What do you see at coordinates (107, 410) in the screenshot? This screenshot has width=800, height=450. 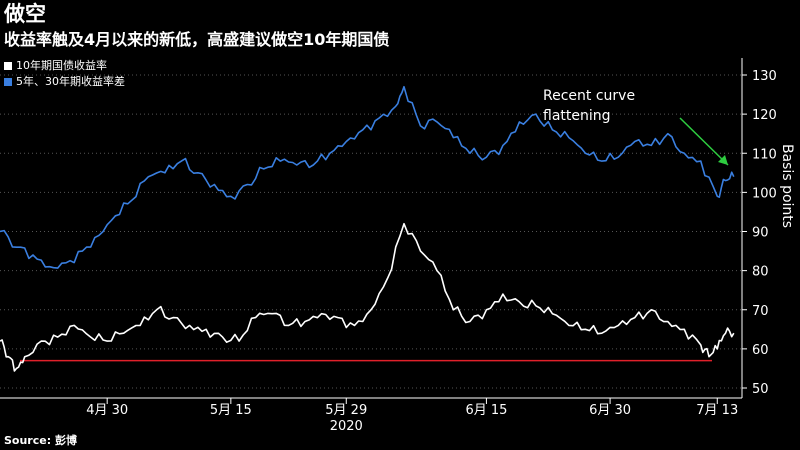 I see `x-tick-label-0: 4月 30` at bounding box center [107, 410].